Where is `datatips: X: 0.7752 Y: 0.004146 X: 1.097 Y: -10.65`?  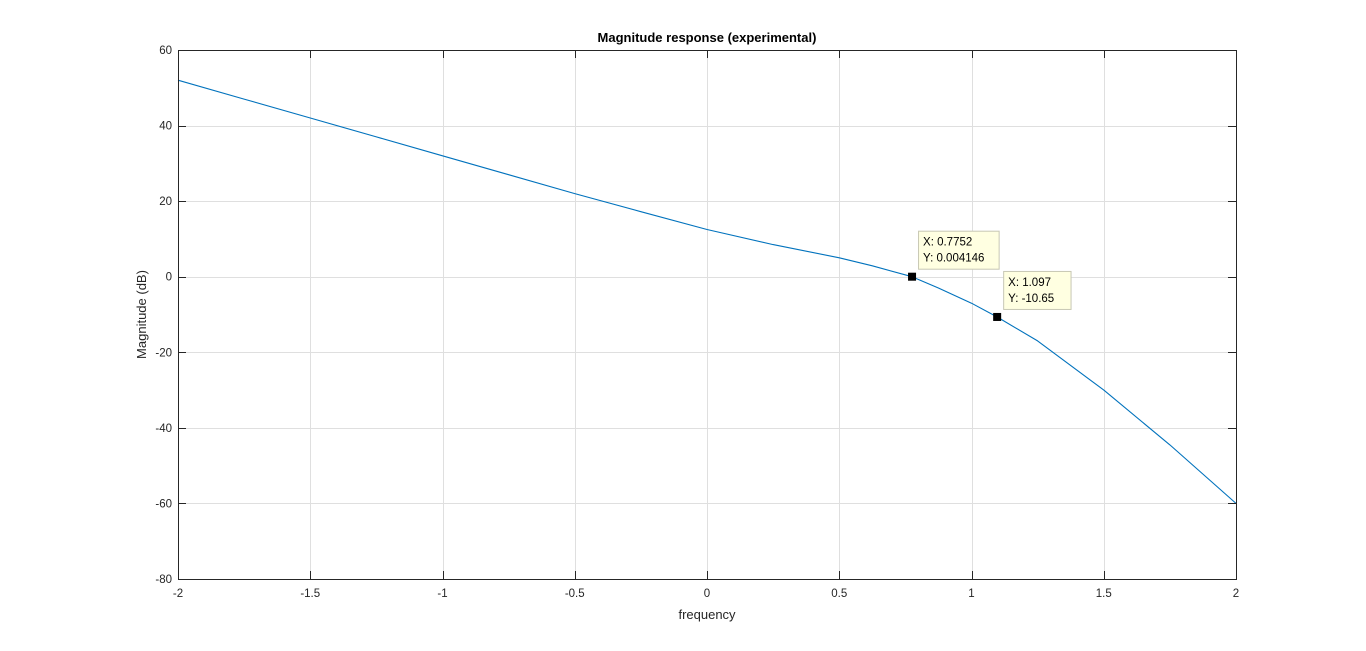 datatips: X: 0.7752 Y: 0.004146 X: 1.097 Y: -10.65 is located at coordinates (990, 275).